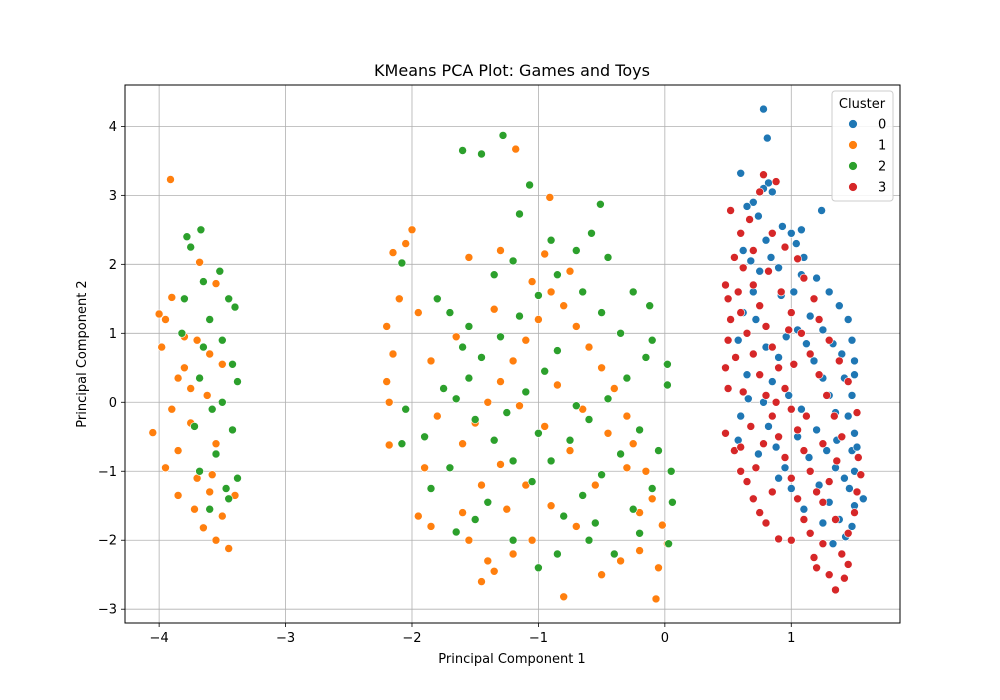 The width and height of the screenshot is (1000, 700). I want to click on legend-label-1: 1, so click(882, 146).